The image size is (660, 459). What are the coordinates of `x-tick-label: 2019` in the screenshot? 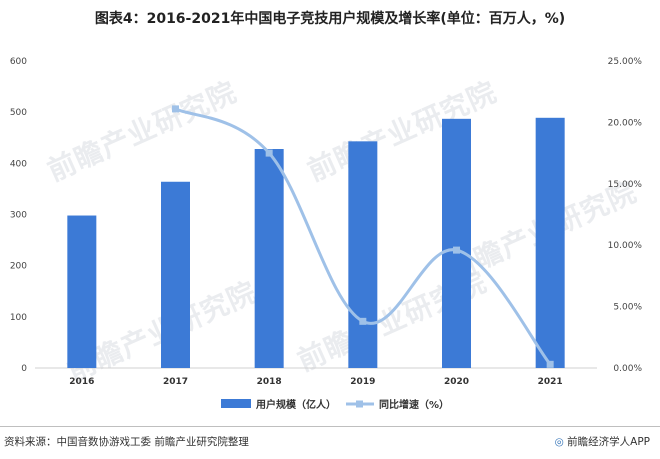 It's located at (362, 382).